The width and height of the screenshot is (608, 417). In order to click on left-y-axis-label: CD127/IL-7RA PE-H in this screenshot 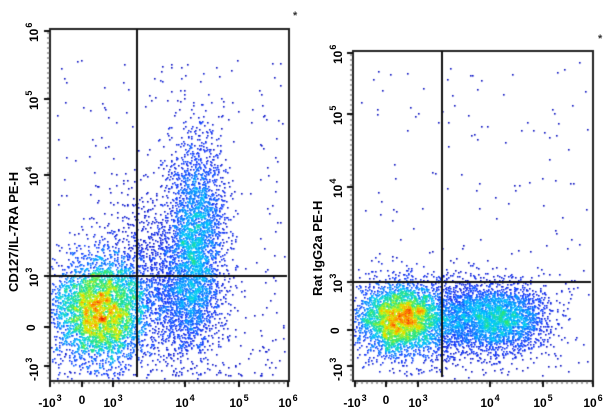, I will do `click(13, 231)`.